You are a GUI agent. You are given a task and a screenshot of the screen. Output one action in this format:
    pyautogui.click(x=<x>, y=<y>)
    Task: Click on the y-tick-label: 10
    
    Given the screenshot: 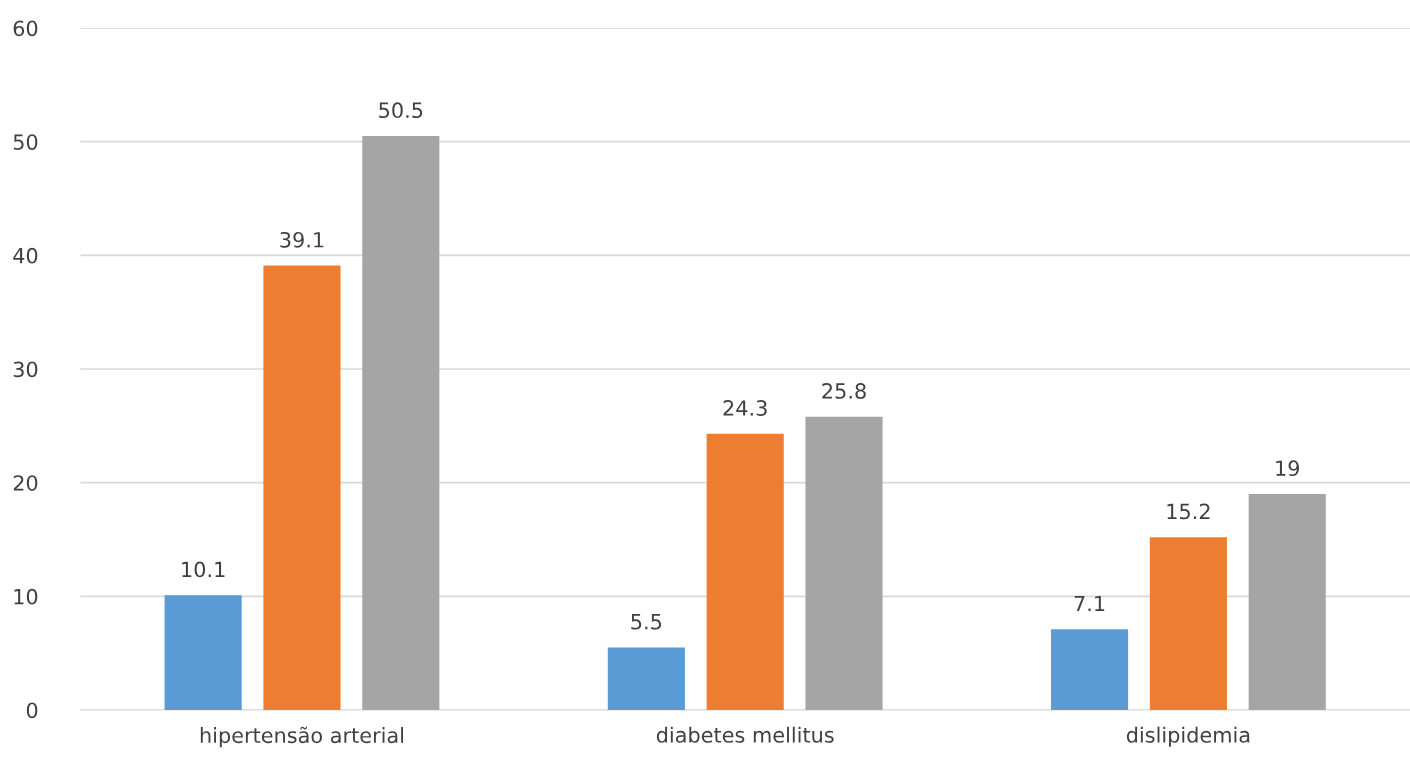 What is the action you would take?
    pyautogui.click(x=26, y=596)
    